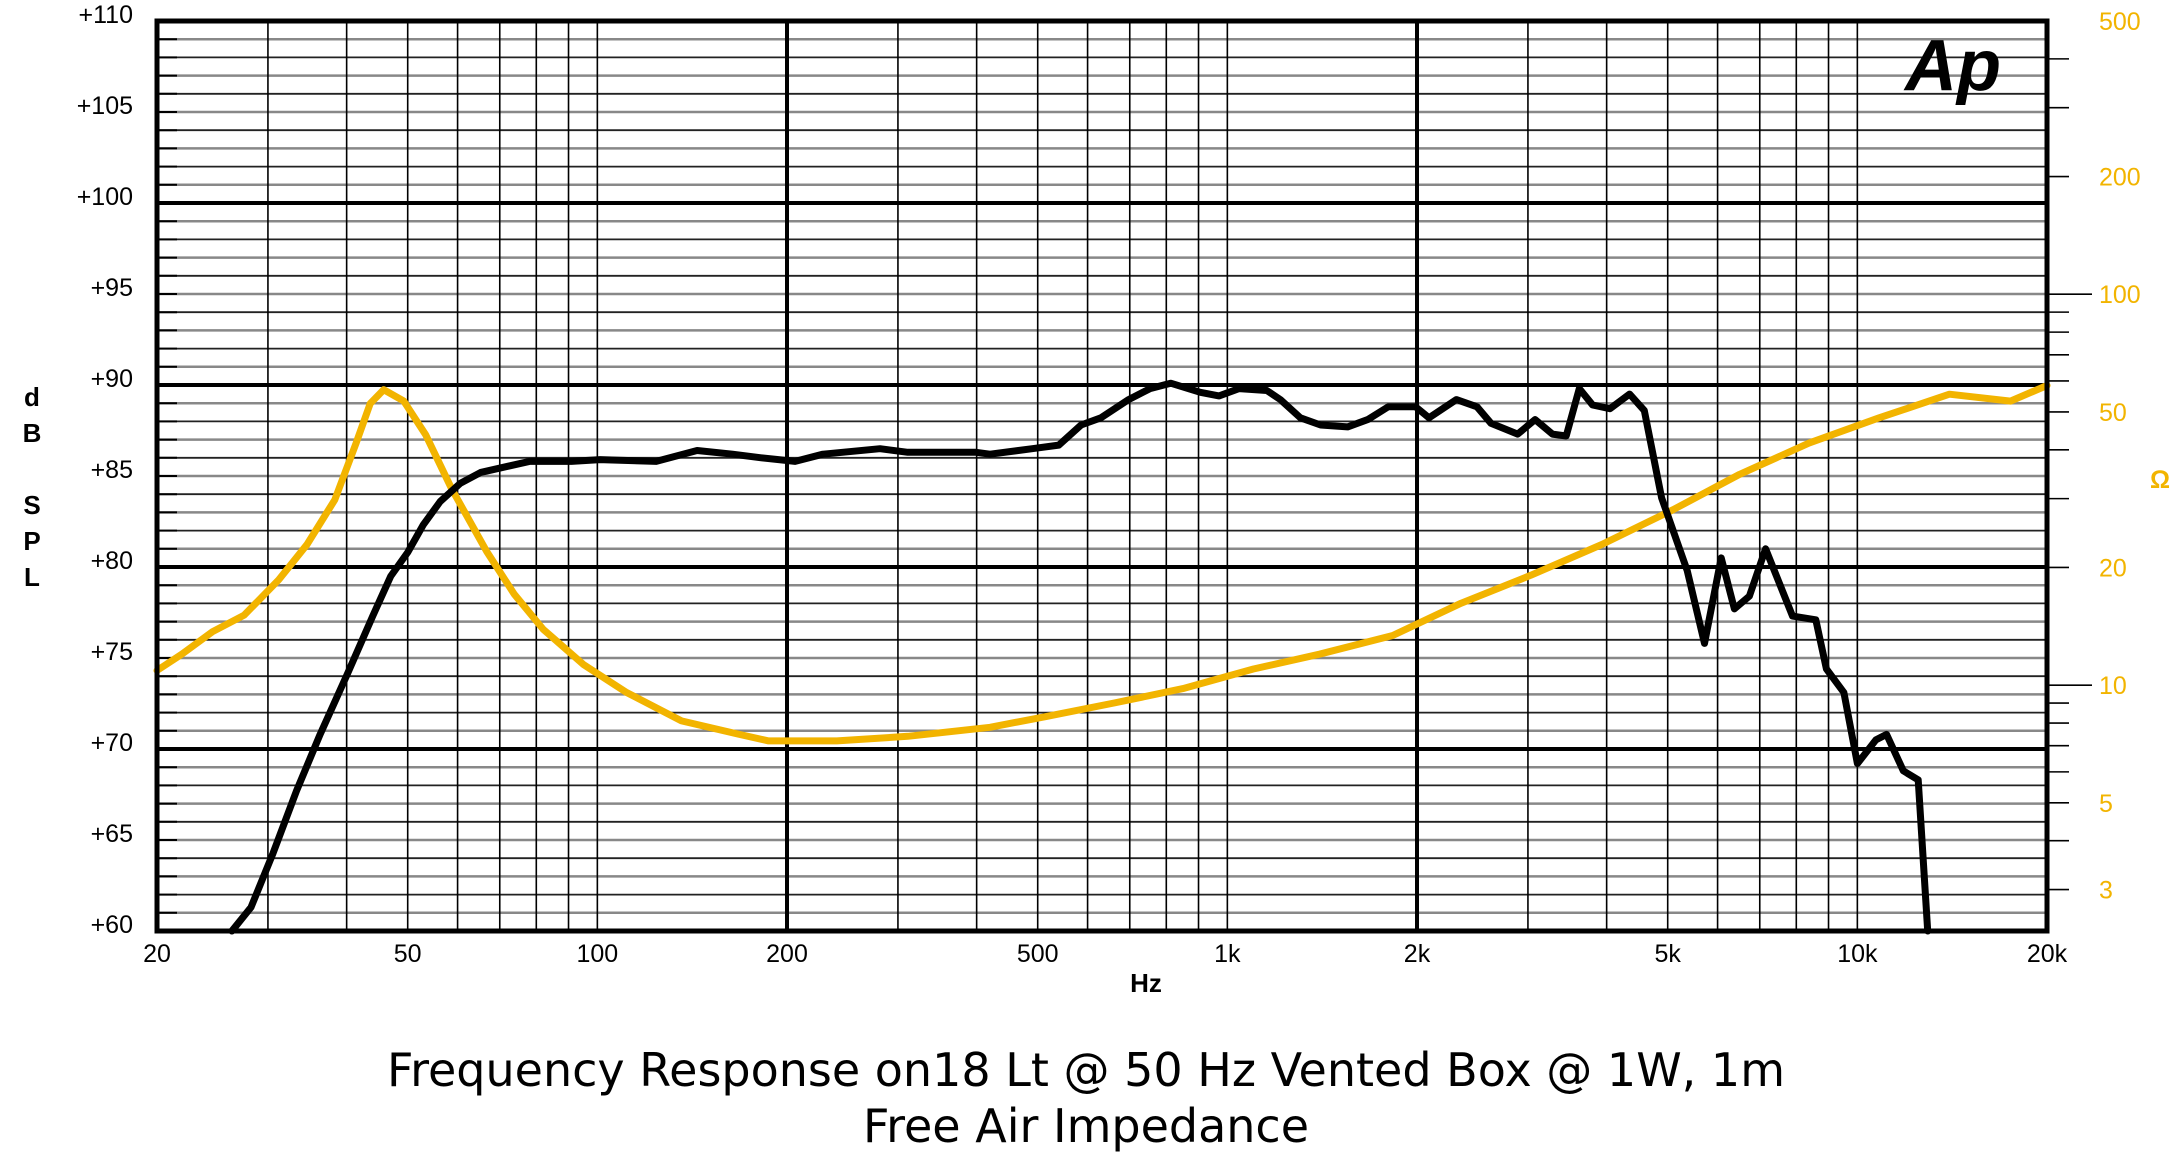 This screenshot has width=2184, height=1162. Describe the element at coordinates (157, 954) in the screenshot. I see `x-tick-label: 20` at that location.